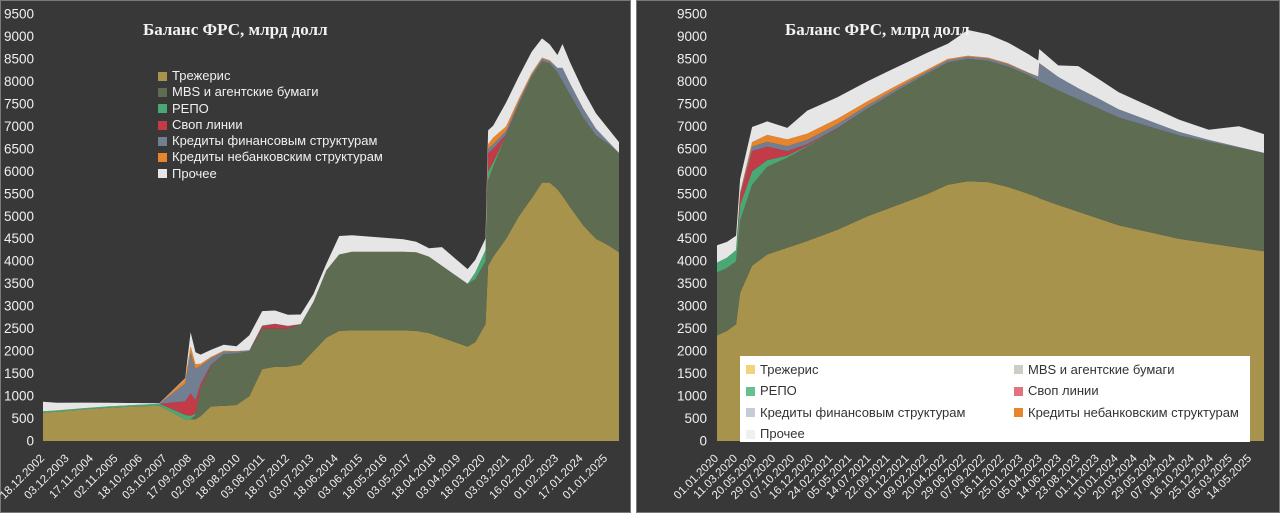 The width and height of the screenshot is (1280, 513). What do you see at coordinates (235, 29) in the screenshot?
I see `chart-title-left: Баланс ФРС, млрд долл` at bounding box center [235, 29].